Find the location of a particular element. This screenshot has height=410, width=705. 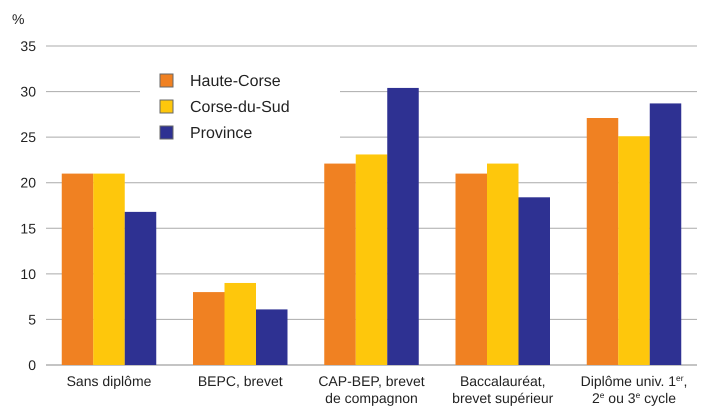

x-tick-label: Baccalauréat, brevet supérieur is located at coordinates (503, 389).